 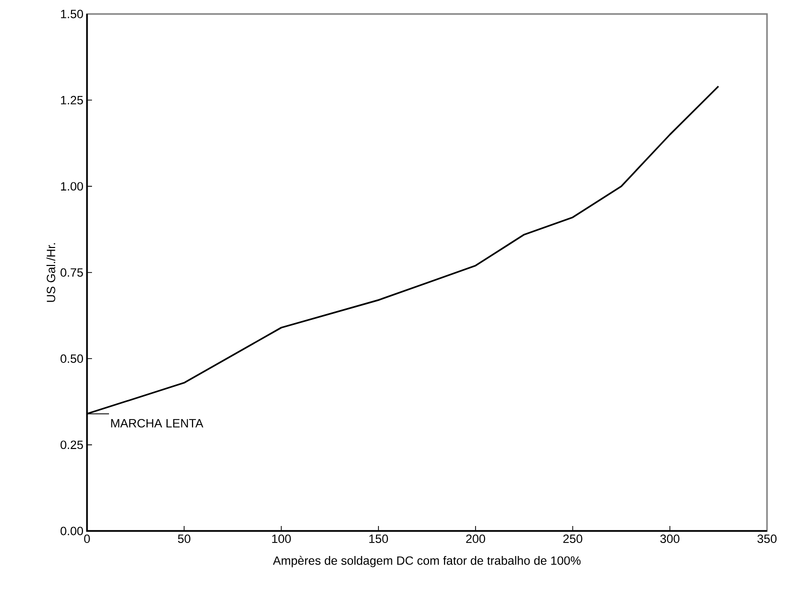 I want to click on y-tick-label: 0.25, so click(x=71, y=445).